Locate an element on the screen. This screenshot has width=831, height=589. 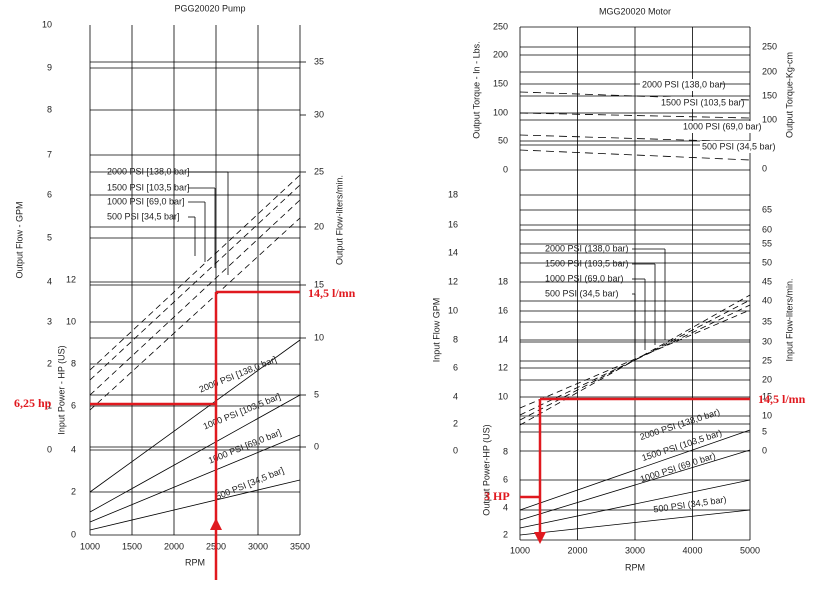
label: 3 is located at coordinates (49, 321).